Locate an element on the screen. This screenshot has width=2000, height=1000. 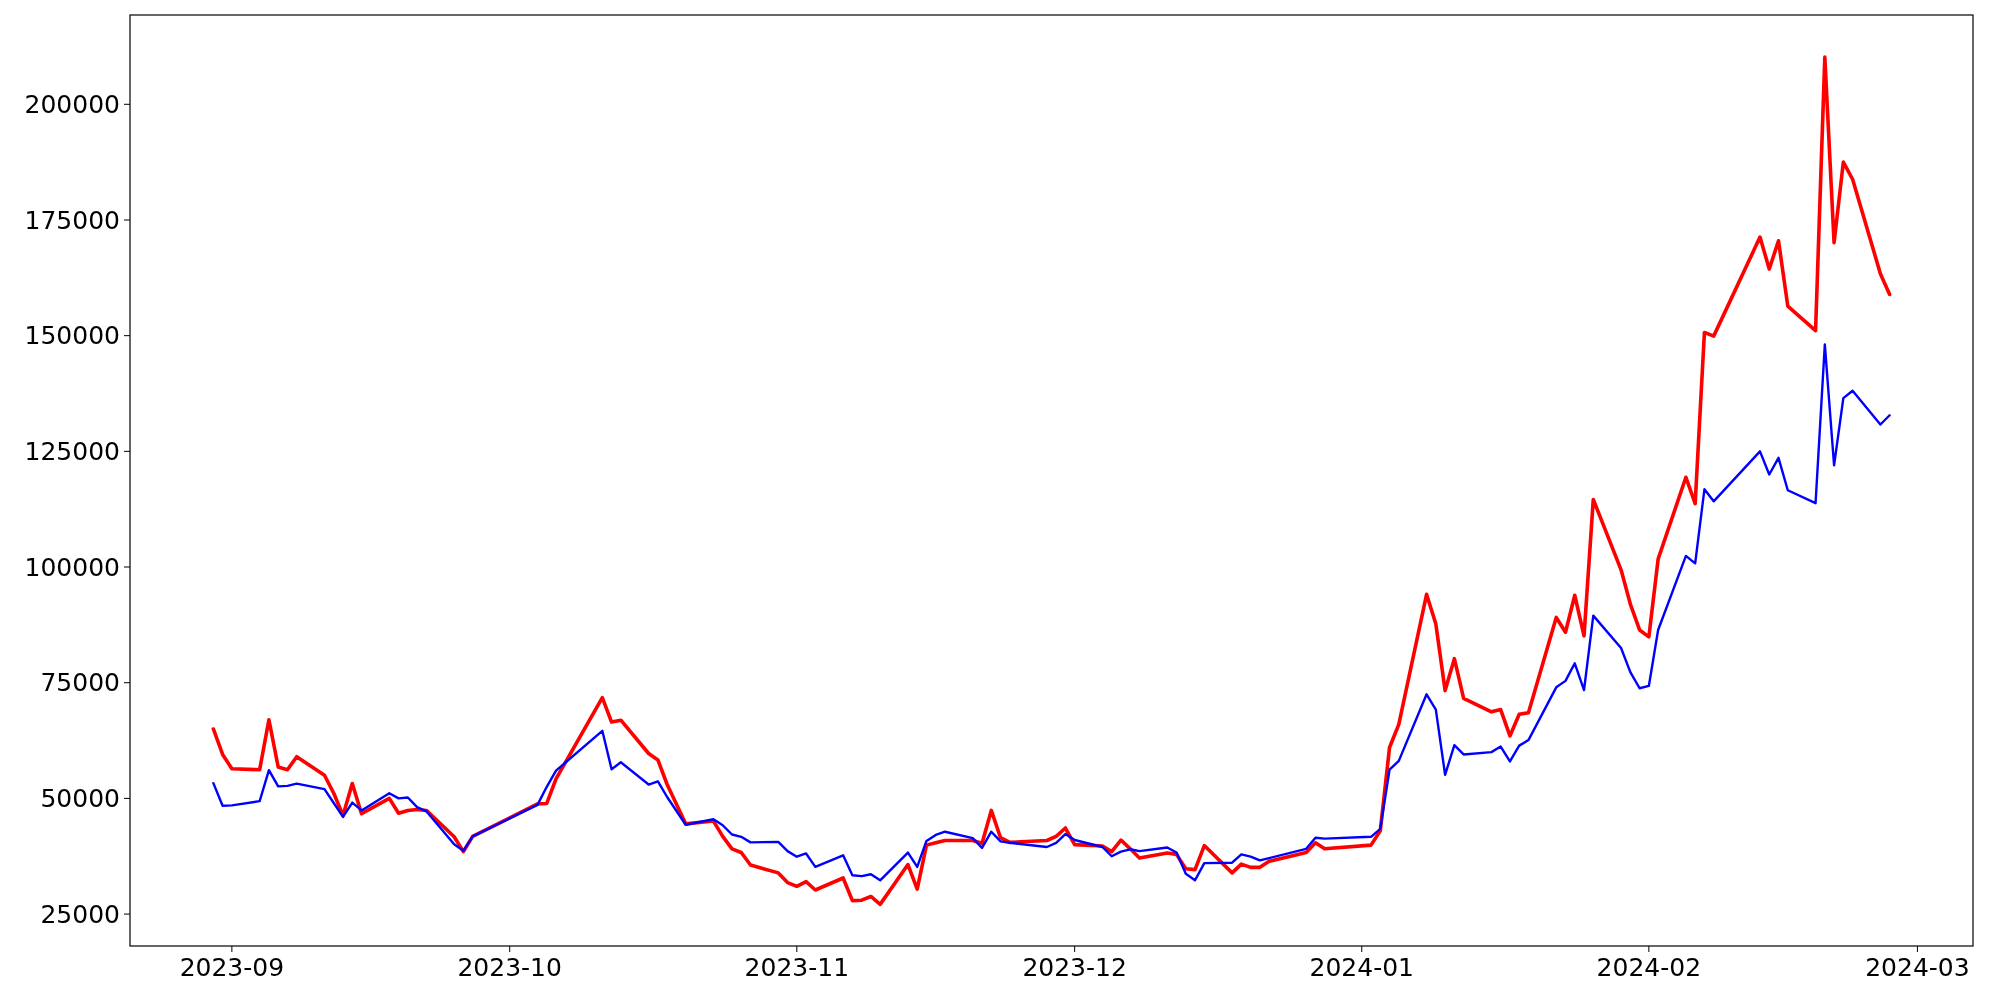
x-tick-label: 2023-10 is located at coordinates (509, 967).